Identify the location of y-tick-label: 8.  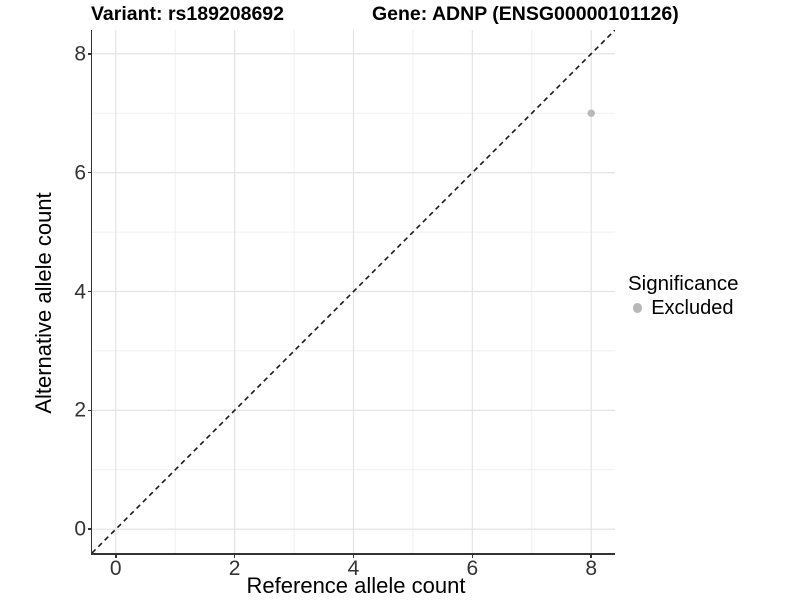
(80, 54).